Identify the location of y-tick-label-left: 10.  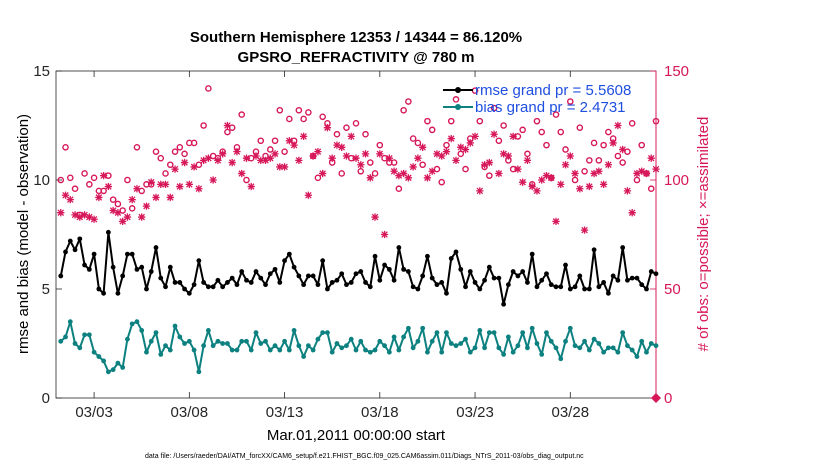
(41, 180).